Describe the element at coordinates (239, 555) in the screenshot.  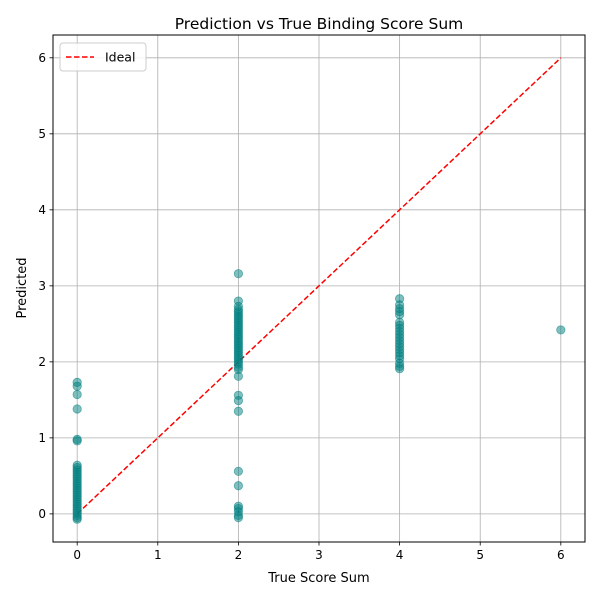
I see `x-tick-label: 2` at that location.